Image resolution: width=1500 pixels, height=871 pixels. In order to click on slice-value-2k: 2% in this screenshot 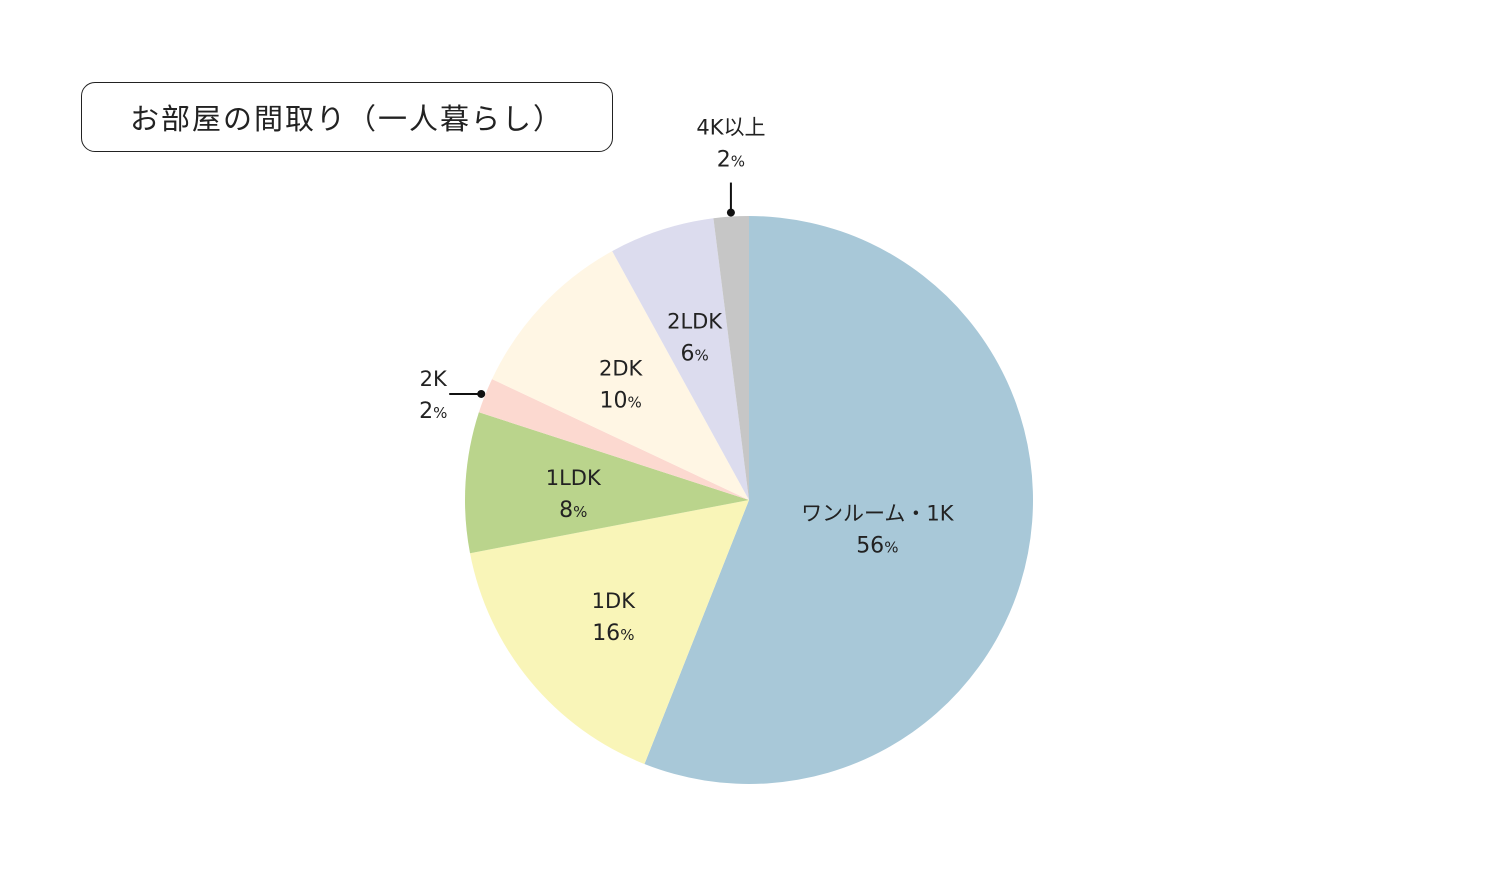, I will do `click(433, 411)`.